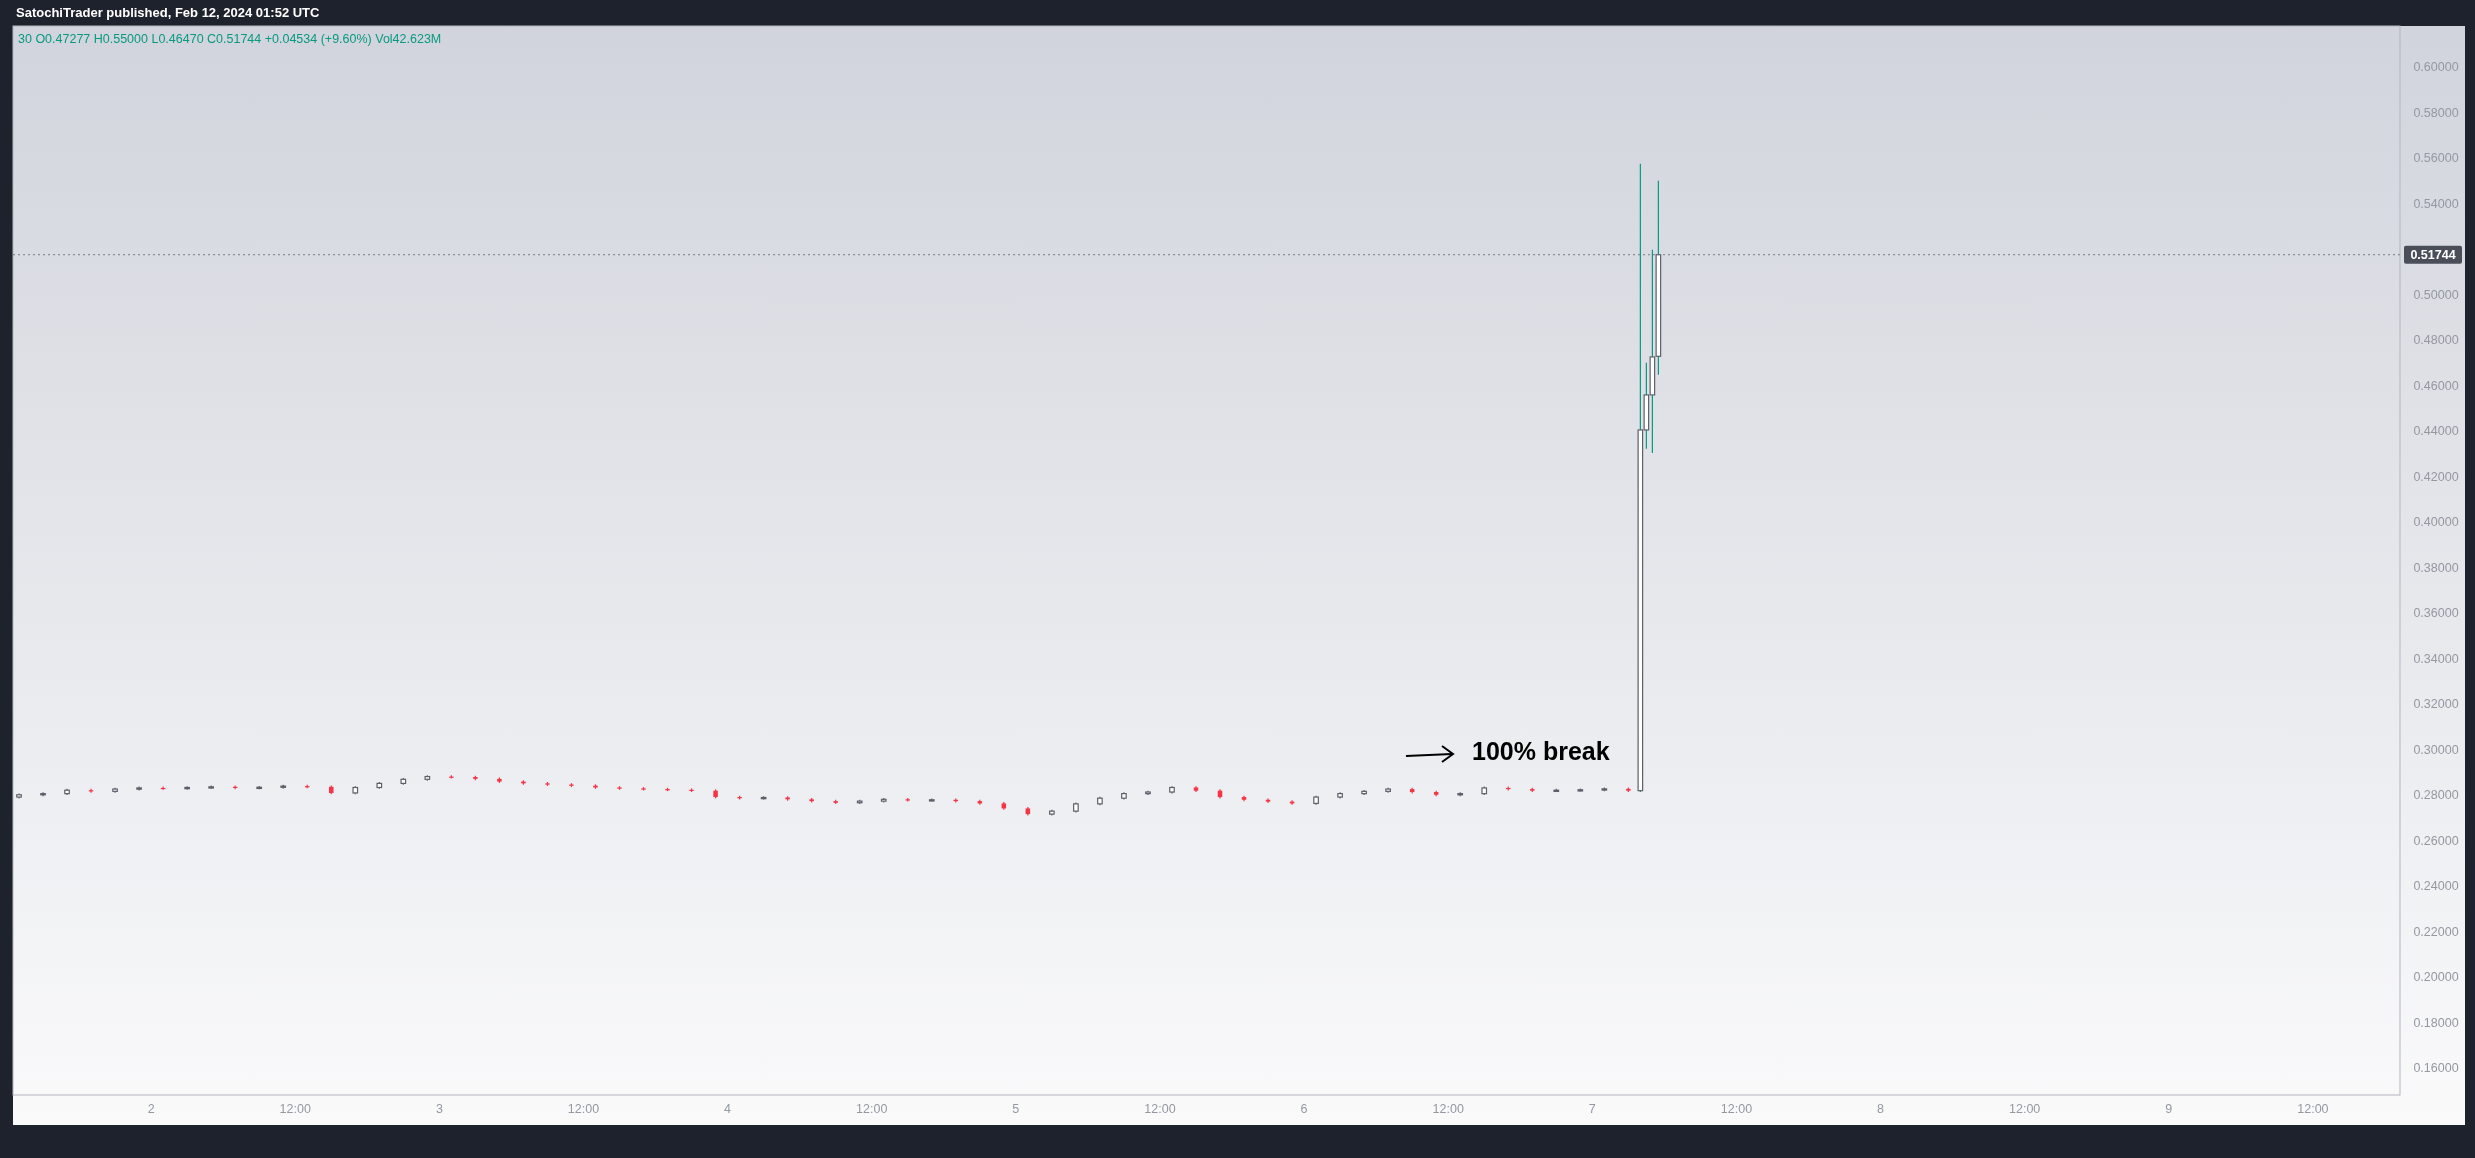 The image size is (2475, 1158). What do you see at coordinates (2436, 977) in the screenshot?
I see `y-tick-label: 0.20000` at bounding box center [2436, 977].